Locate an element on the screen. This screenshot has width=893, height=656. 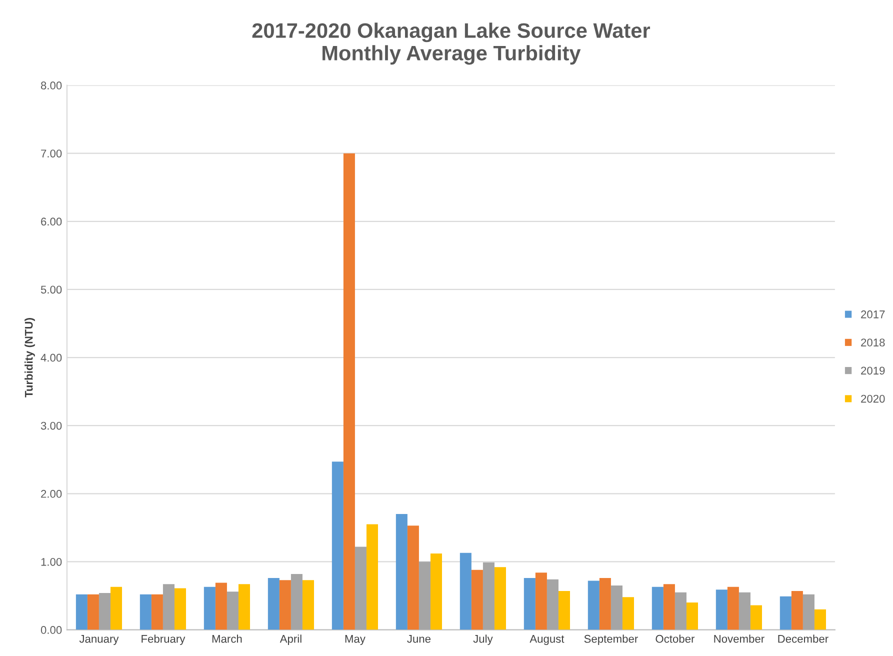
y-tick-label: 6.00 is located at coordinates (51, 222).